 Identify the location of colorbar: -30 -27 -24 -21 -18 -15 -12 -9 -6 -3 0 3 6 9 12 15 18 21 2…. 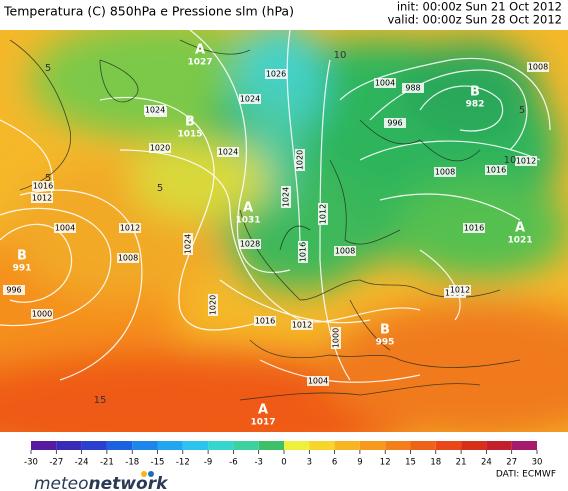
(283, 454).